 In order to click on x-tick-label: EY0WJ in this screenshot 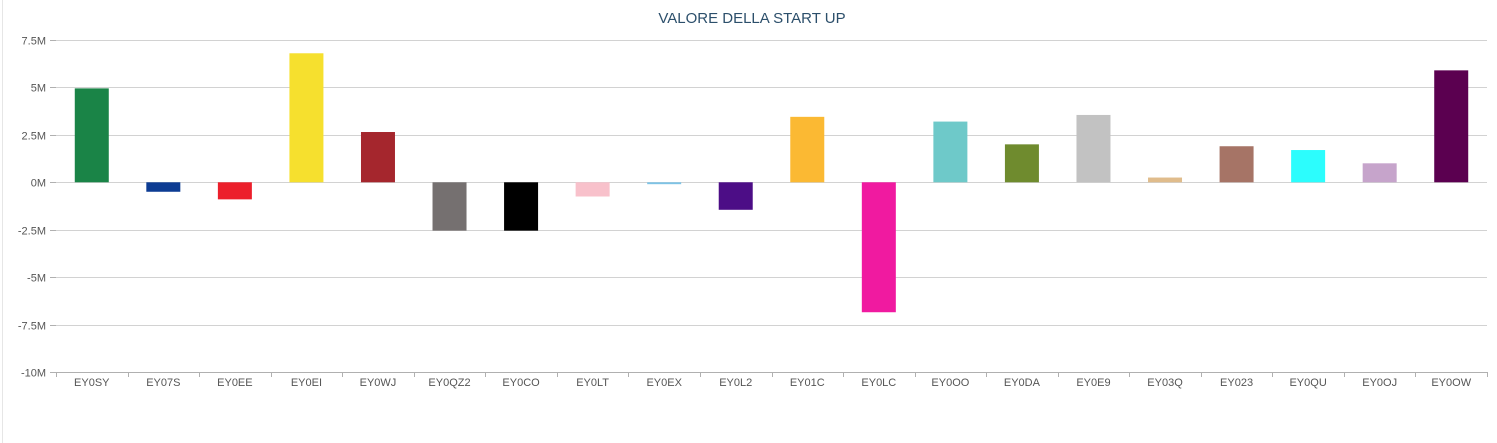, I will do `click(378, 383)`.